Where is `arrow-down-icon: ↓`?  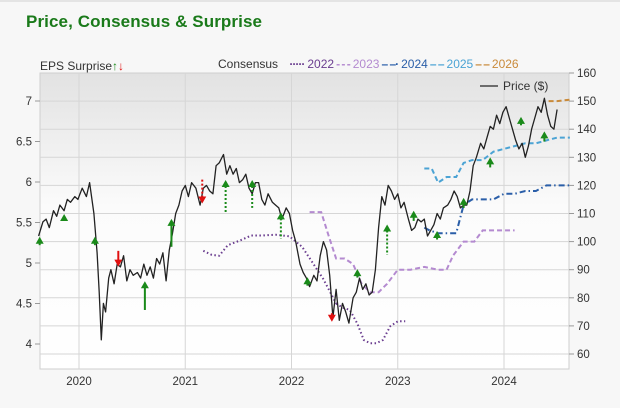 arrow-down-icon: ↓ is located at coordinates (121, 66).